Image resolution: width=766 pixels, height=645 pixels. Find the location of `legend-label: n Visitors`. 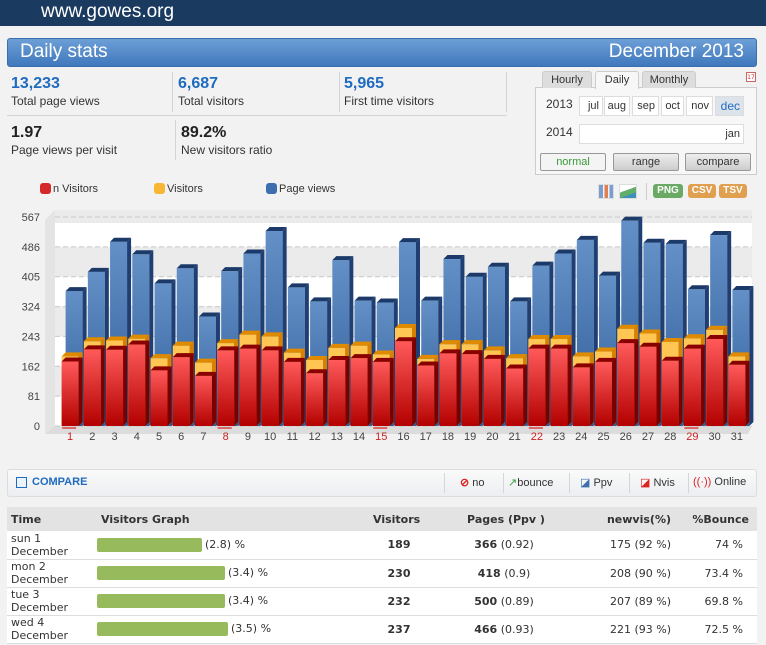

legend-label: n Visitors is located at coordinates (76, 189).